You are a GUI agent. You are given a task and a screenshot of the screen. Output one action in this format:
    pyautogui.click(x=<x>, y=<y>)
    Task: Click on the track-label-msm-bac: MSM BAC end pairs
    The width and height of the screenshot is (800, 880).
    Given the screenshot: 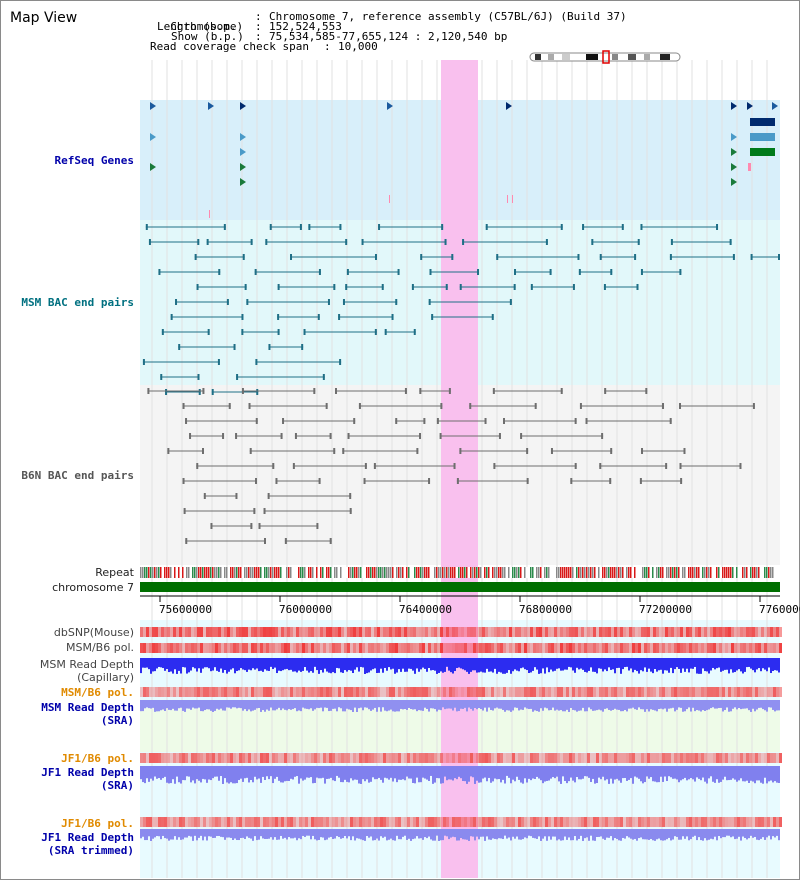 What is the action you would take?
    pyautogui.click(x=77, y=302)
    